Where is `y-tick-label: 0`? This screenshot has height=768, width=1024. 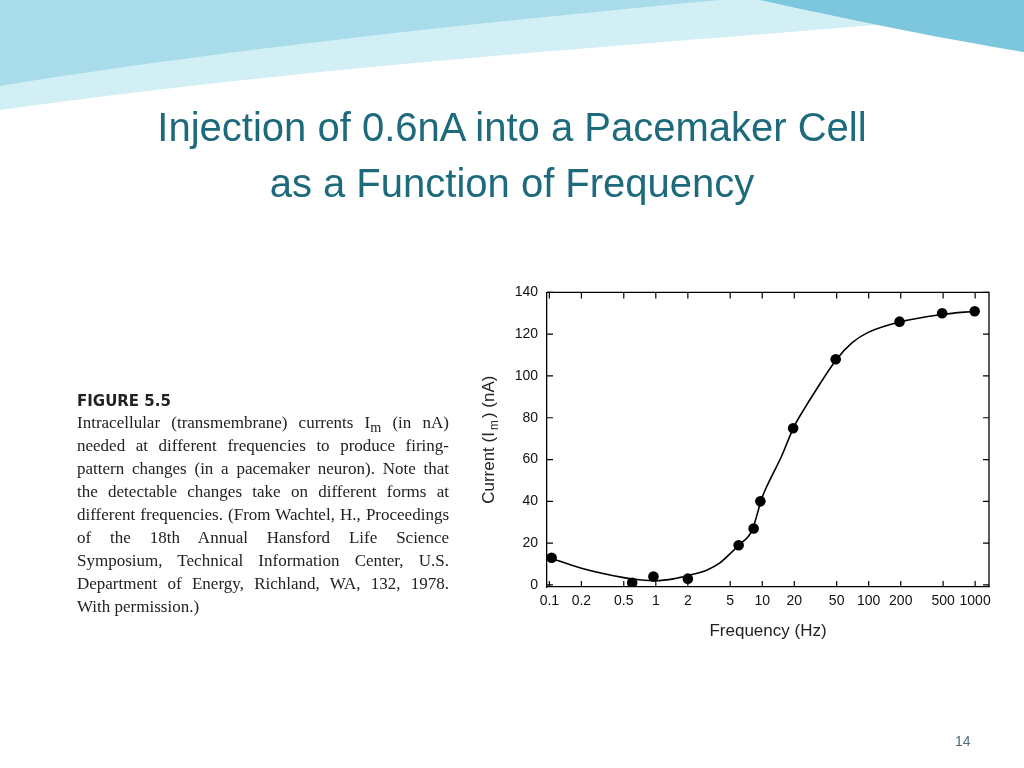 y-tick-label: 0 is located at coordinates (534, 583).